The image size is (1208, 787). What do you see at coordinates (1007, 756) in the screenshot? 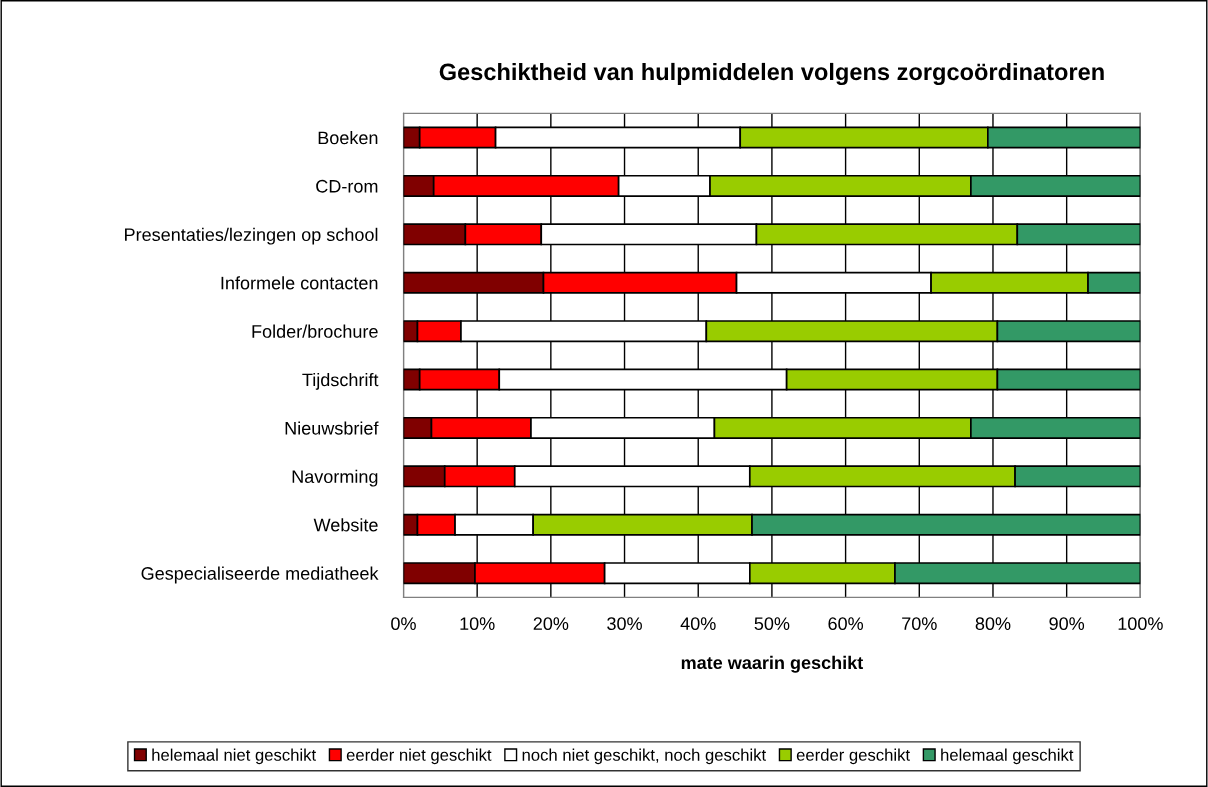
I see `legend-label: helemaal geschikt` at bounding box center [1007, 756].